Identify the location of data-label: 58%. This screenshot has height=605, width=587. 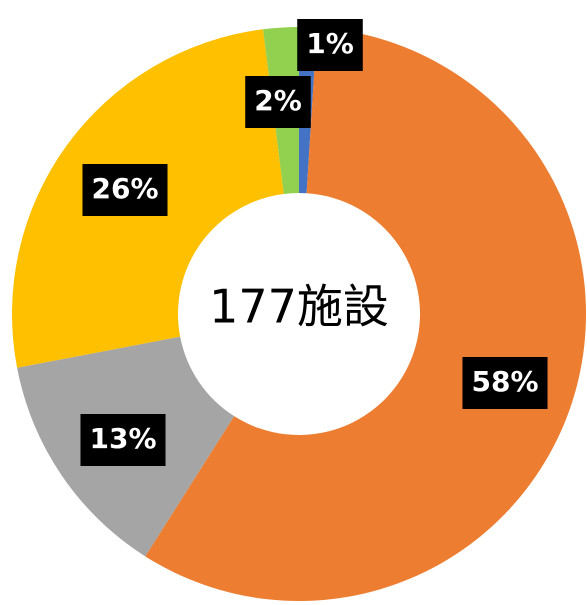
(504, 381).